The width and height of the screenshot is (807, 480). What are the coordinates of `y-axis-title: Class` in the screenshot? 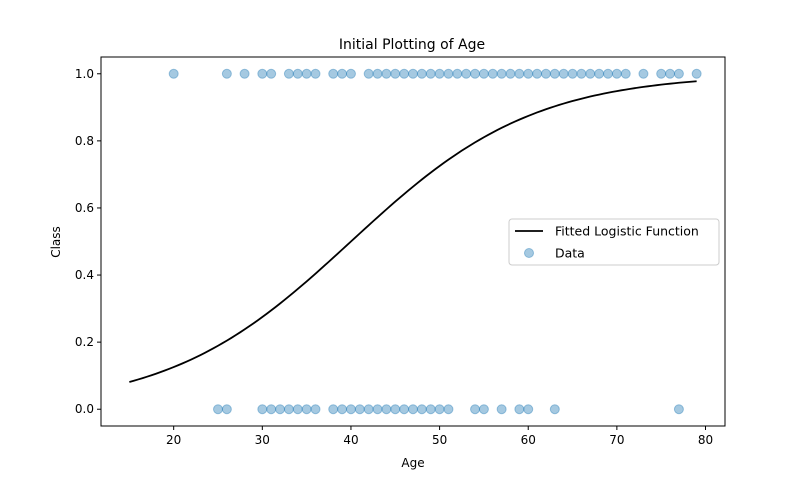 It's located at (56, 242).